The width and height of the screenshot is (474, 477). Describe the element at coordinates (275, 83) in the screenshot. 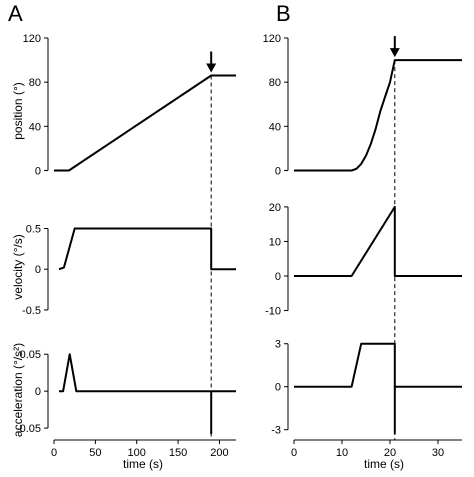

I see `y-tick-label-b-position: 80` at that location.